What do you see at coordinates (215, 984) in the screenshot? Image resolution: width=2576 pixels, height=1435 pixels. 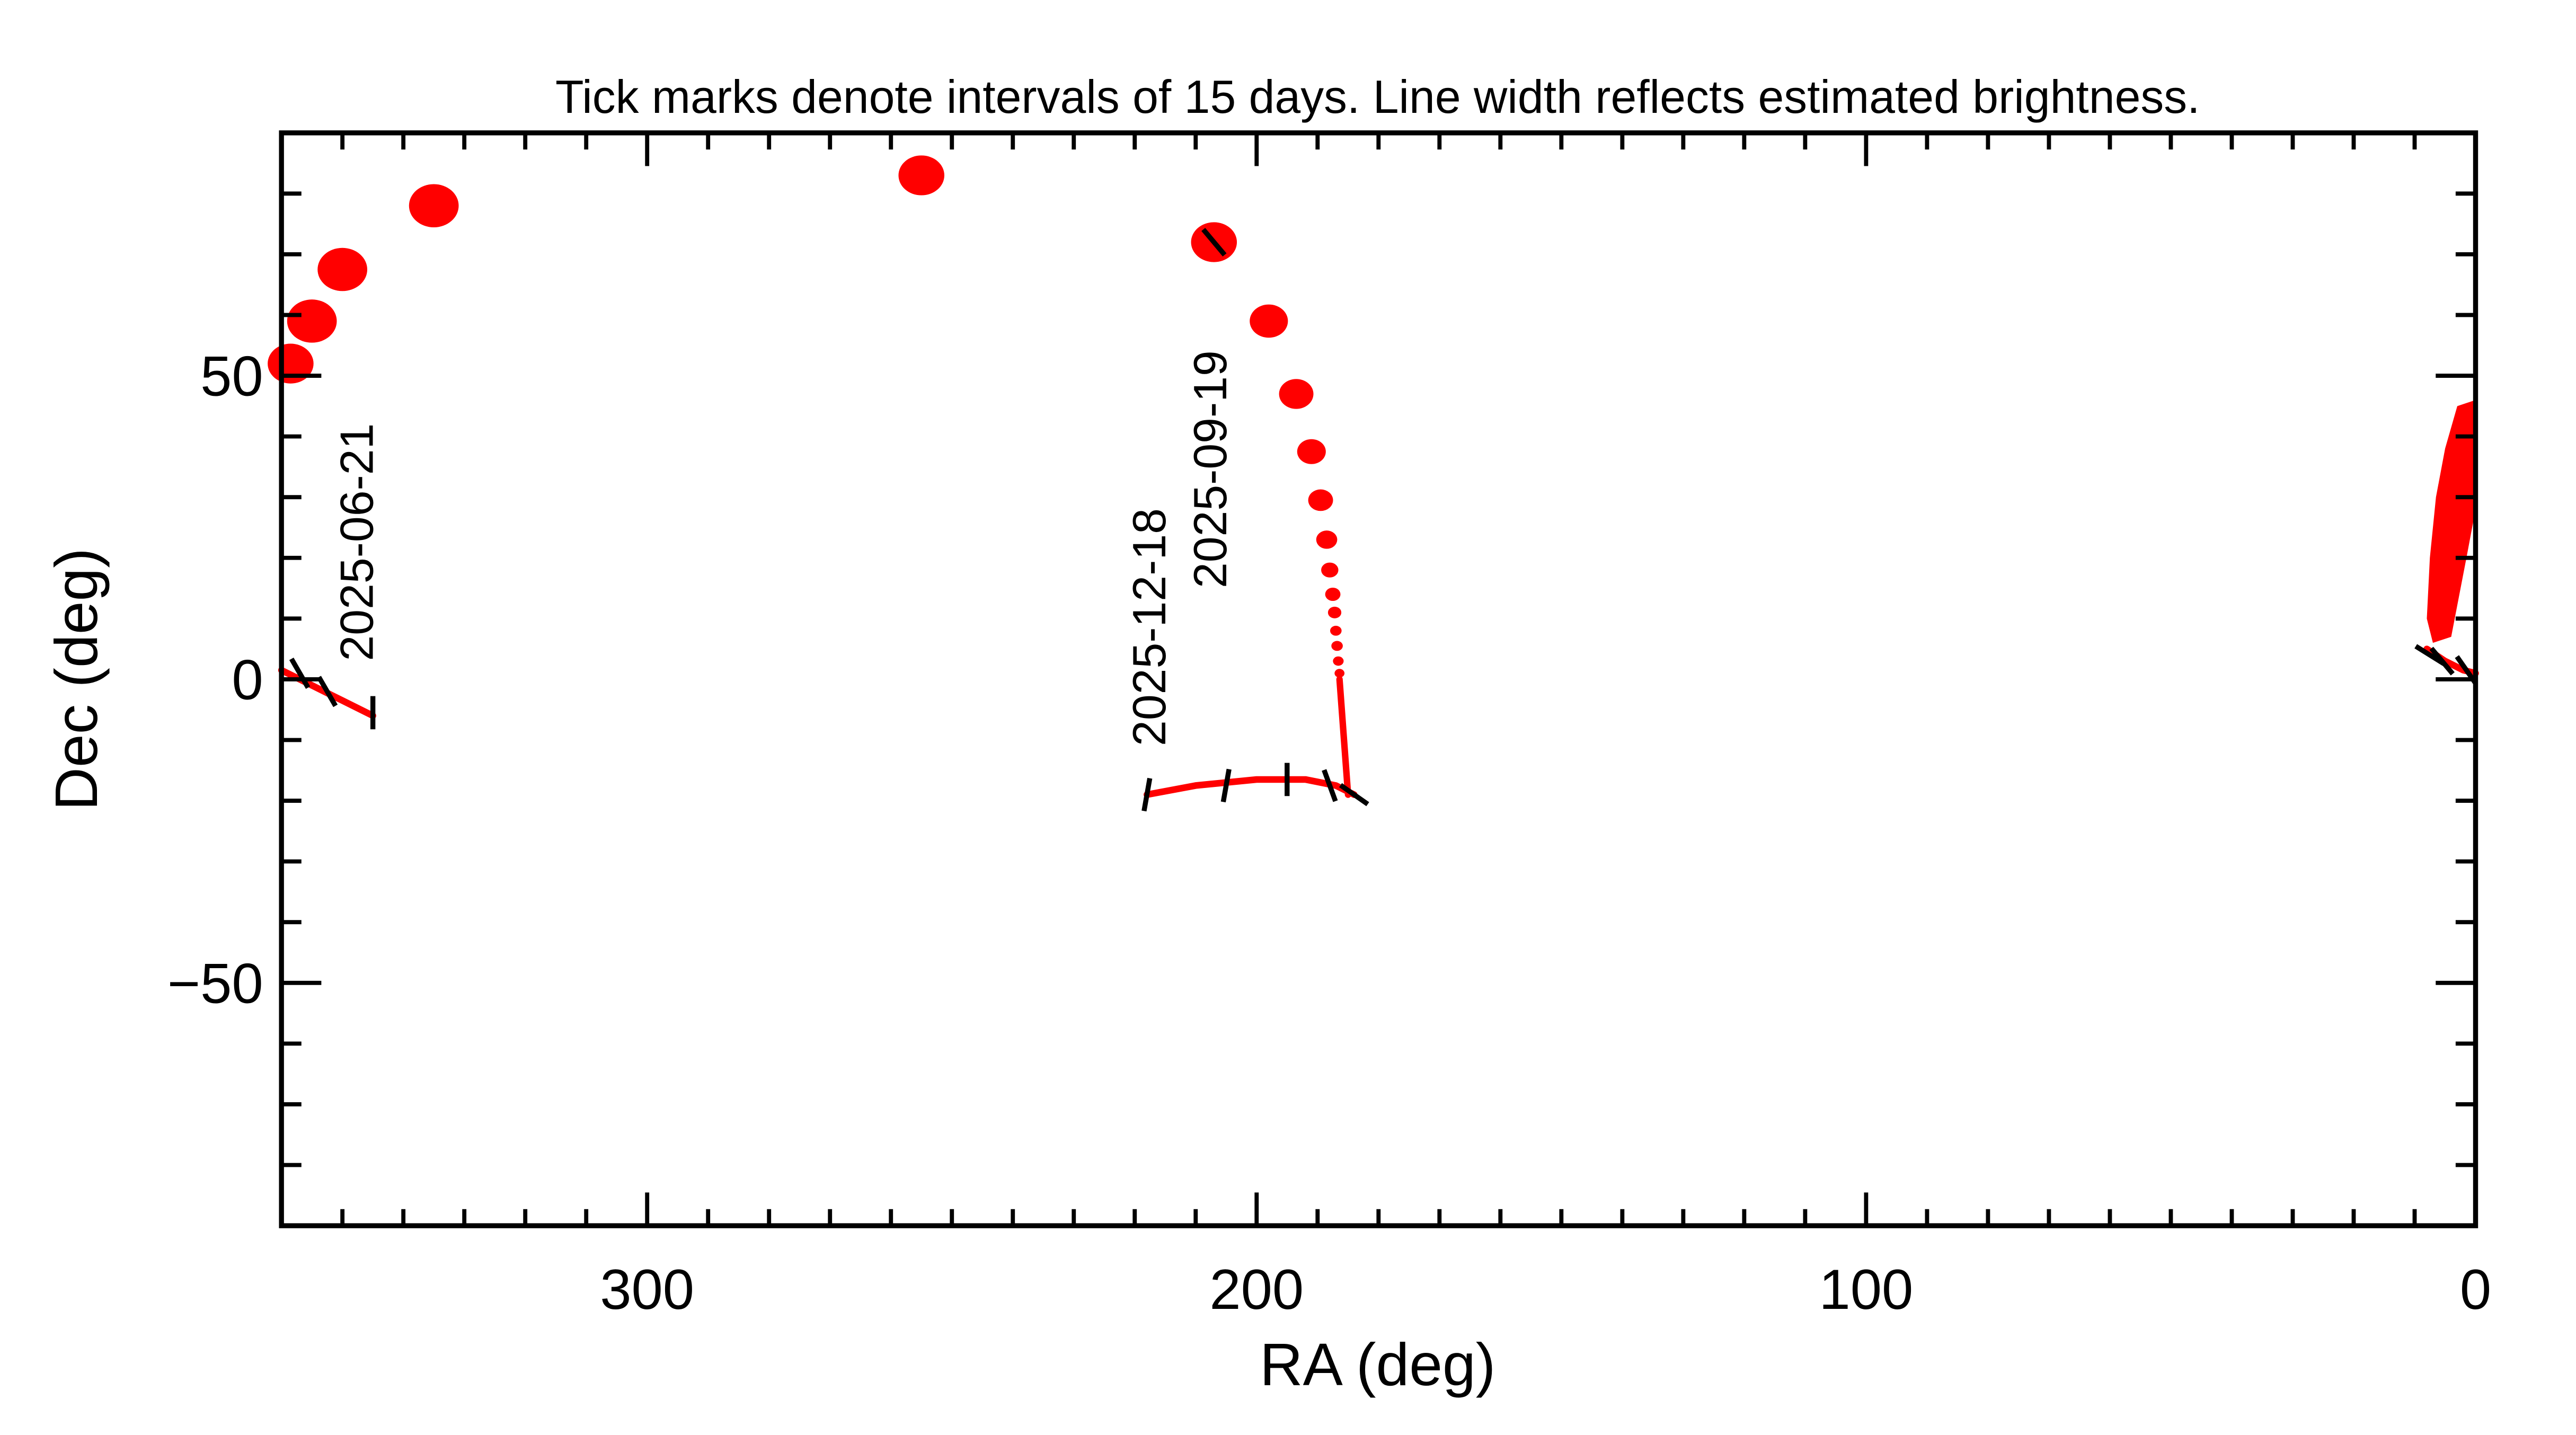 I see `y-tick-label: −50` at bounding box center [215, 984].